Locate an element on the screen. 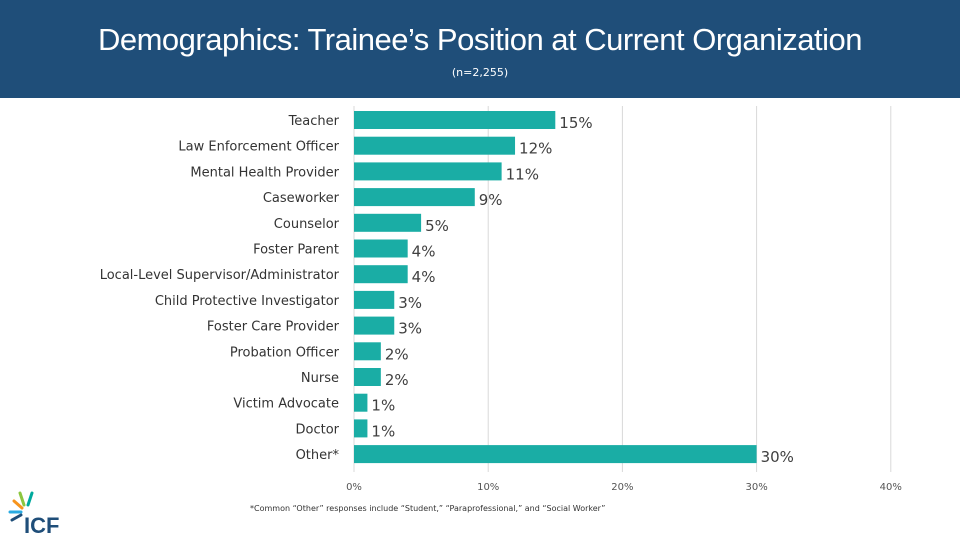  x-tick-label: 30% is located at coordinates (756, 487).